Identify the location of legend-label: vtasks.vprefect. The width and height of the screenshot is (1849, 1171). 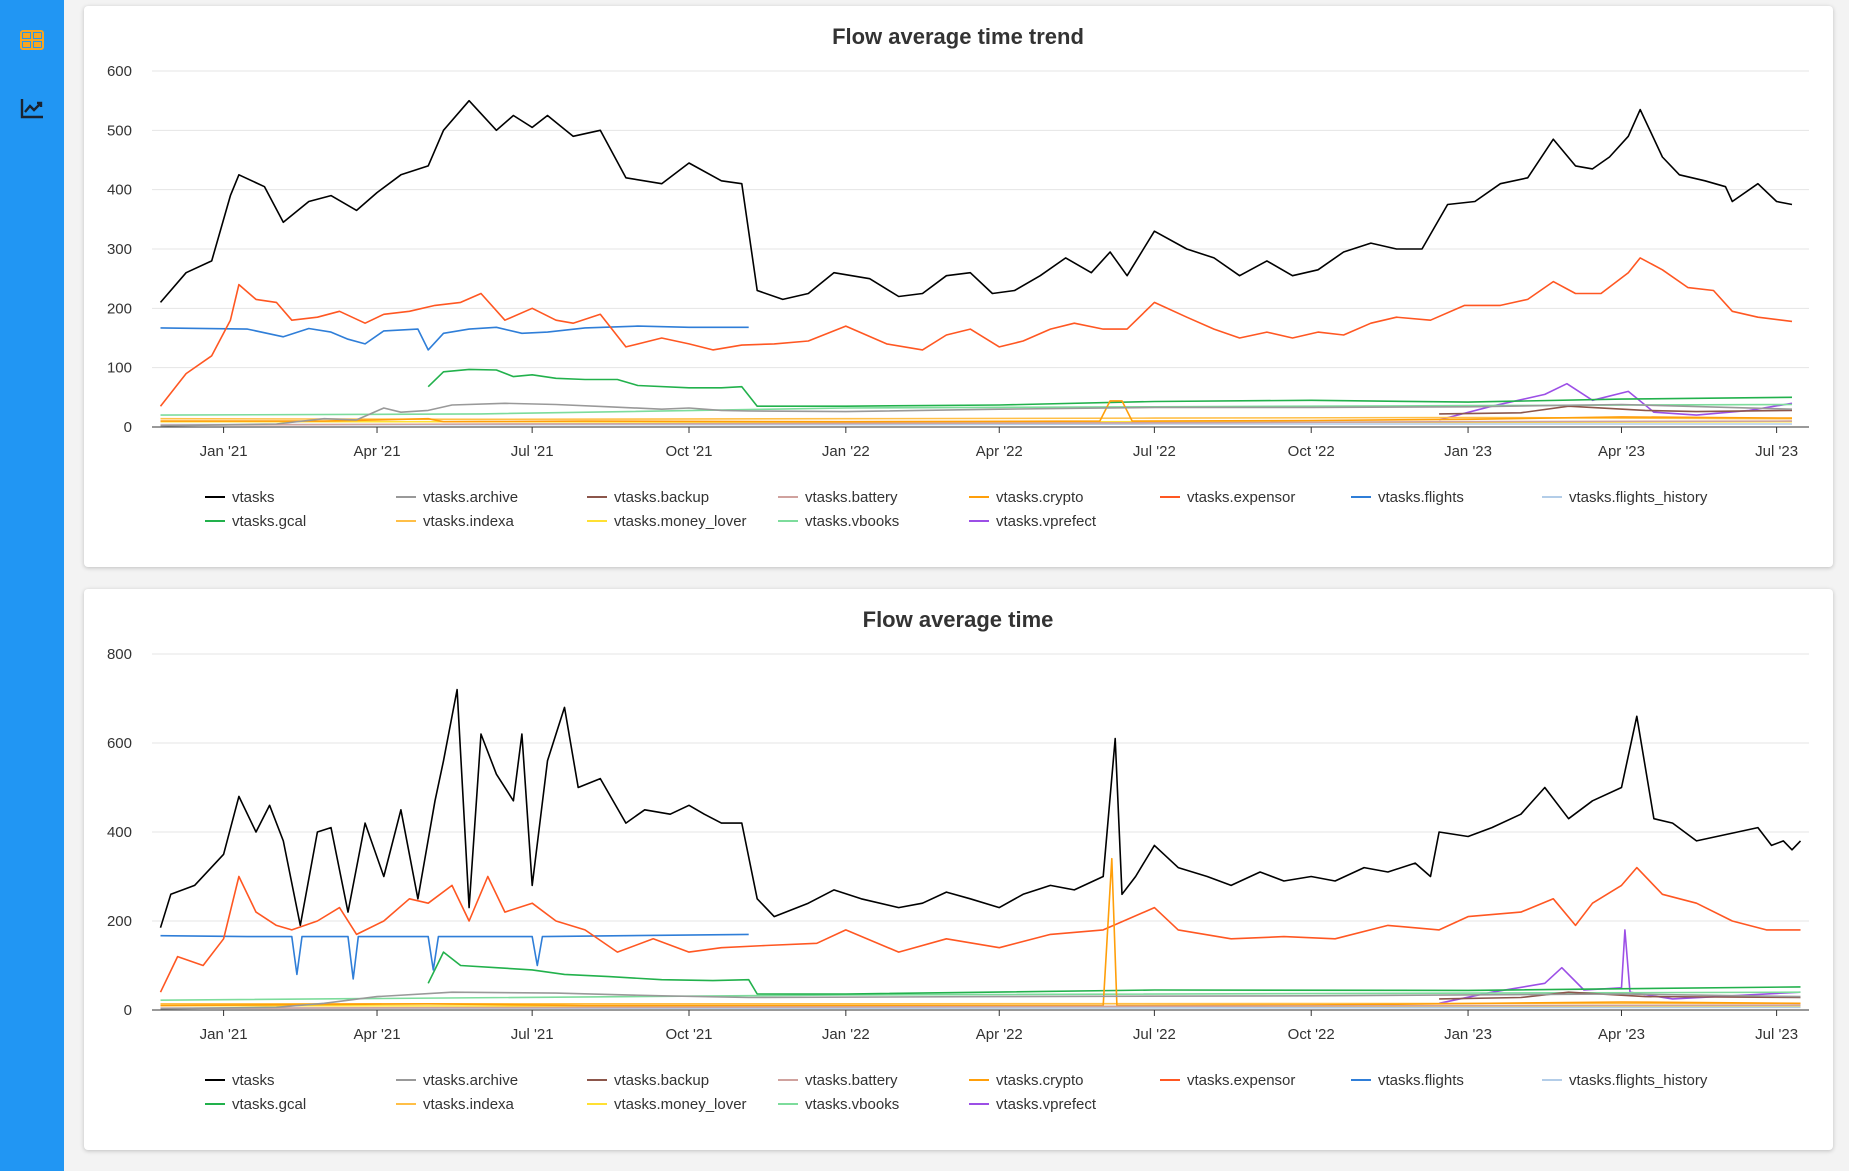
(1046, 521).